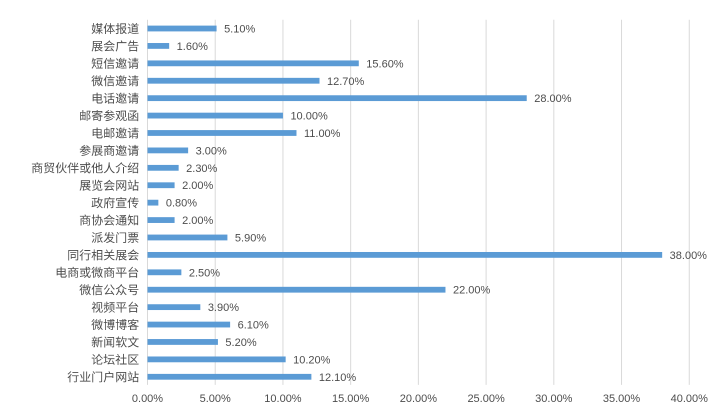 This screenshot has width=717, height=420. What do you see at coordinates (689, 256) in the screenshot?
I see `svg-text: 38.00%` at bounding box center [689, 256].